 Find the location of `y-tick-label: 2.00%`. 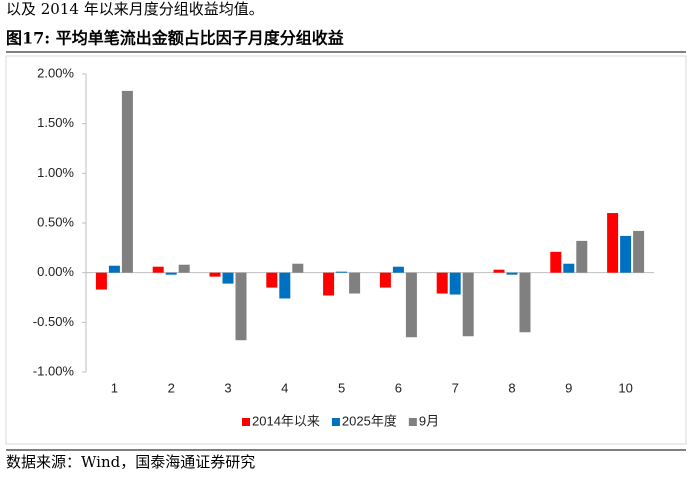

y-tick-label: 2.00% is located at coordinates (55, 72).